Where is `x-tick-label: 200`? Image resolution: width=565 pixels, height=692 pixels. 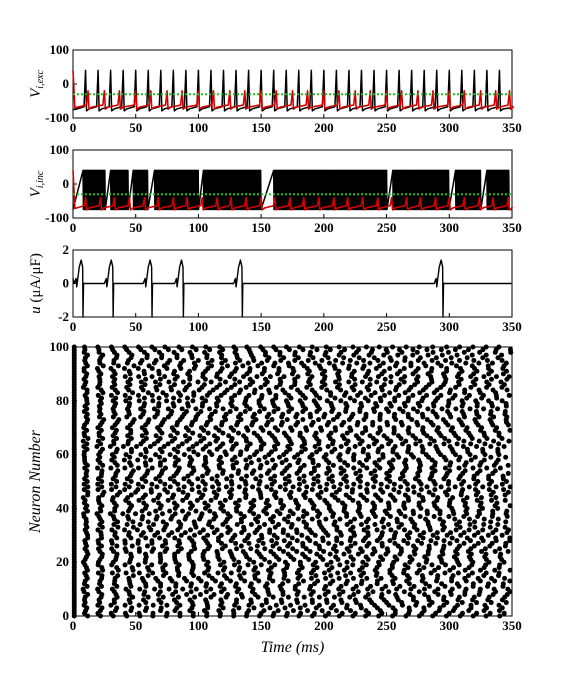
x-tick-label: 200 is located at coordinates (324, 326).